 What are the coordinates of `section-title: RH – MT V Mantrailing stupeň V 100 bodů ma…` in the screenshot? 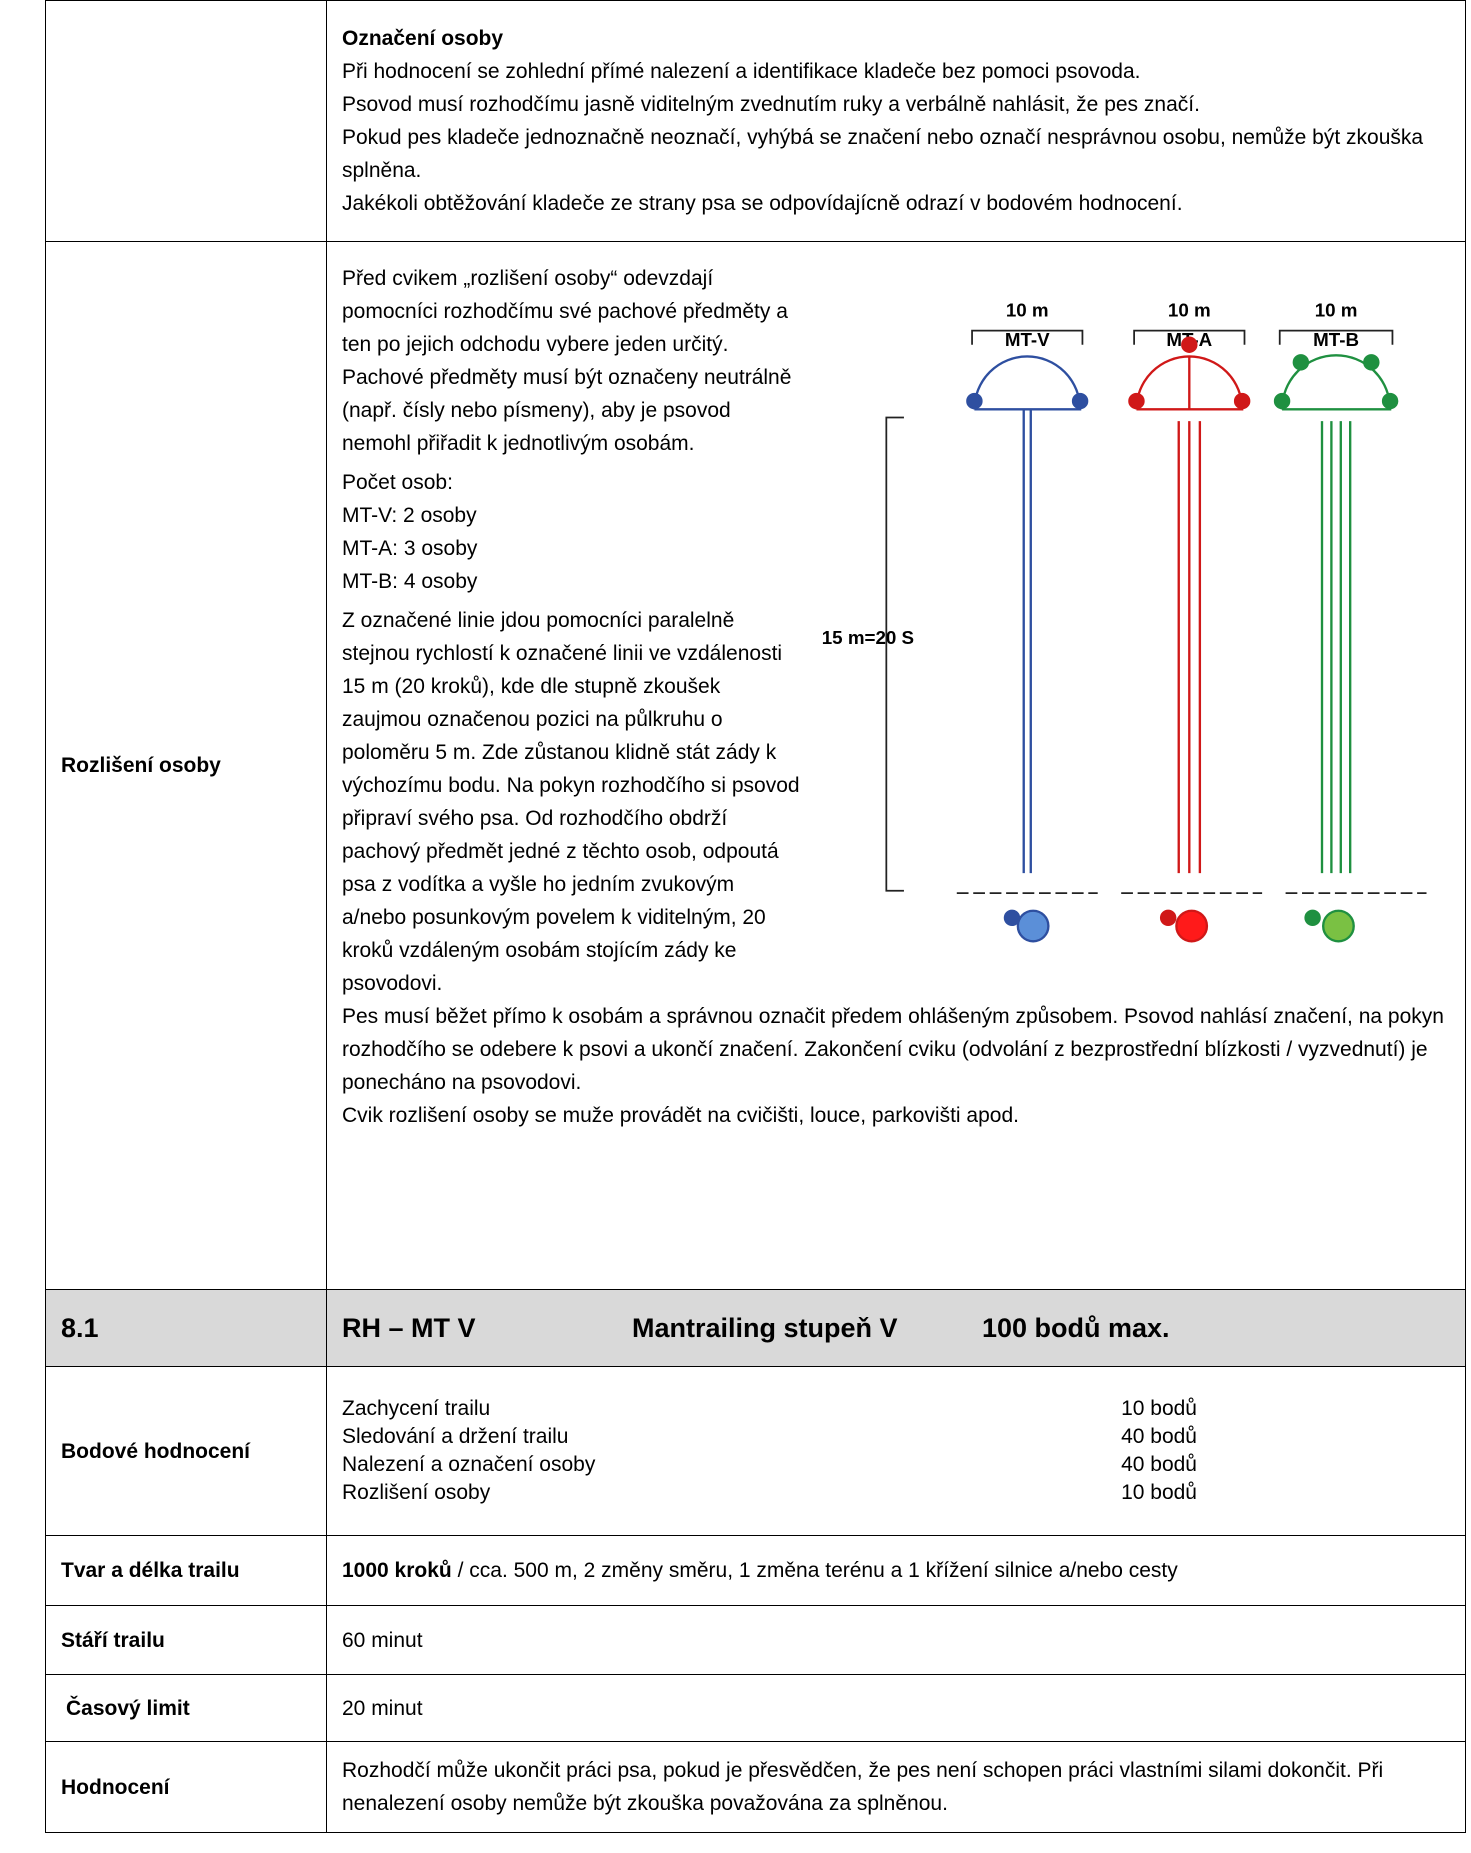 It's located at (896, 1328).